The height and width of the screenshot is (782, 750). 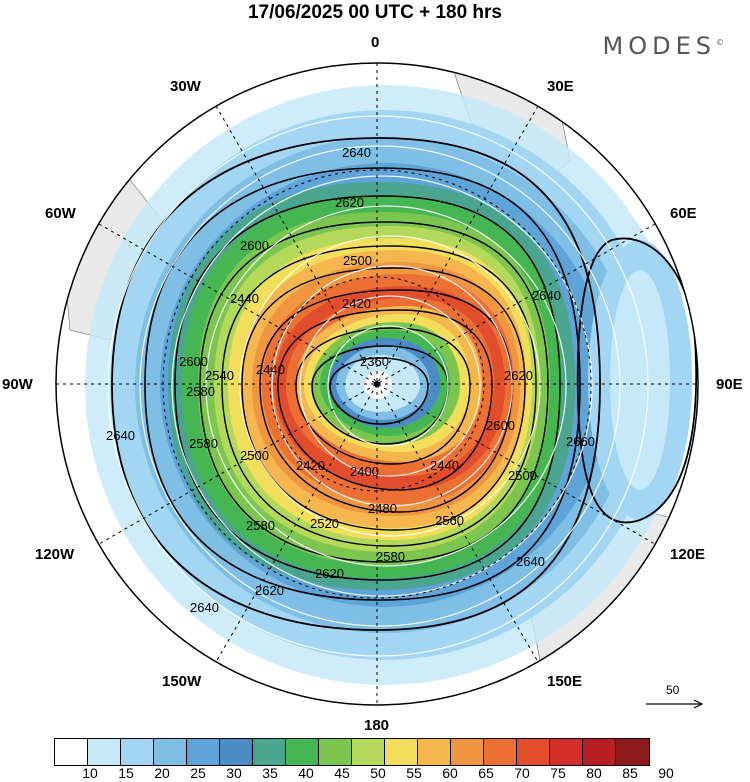 I want to click on lon-label-120e: 120E, so click(x=688, y=554).